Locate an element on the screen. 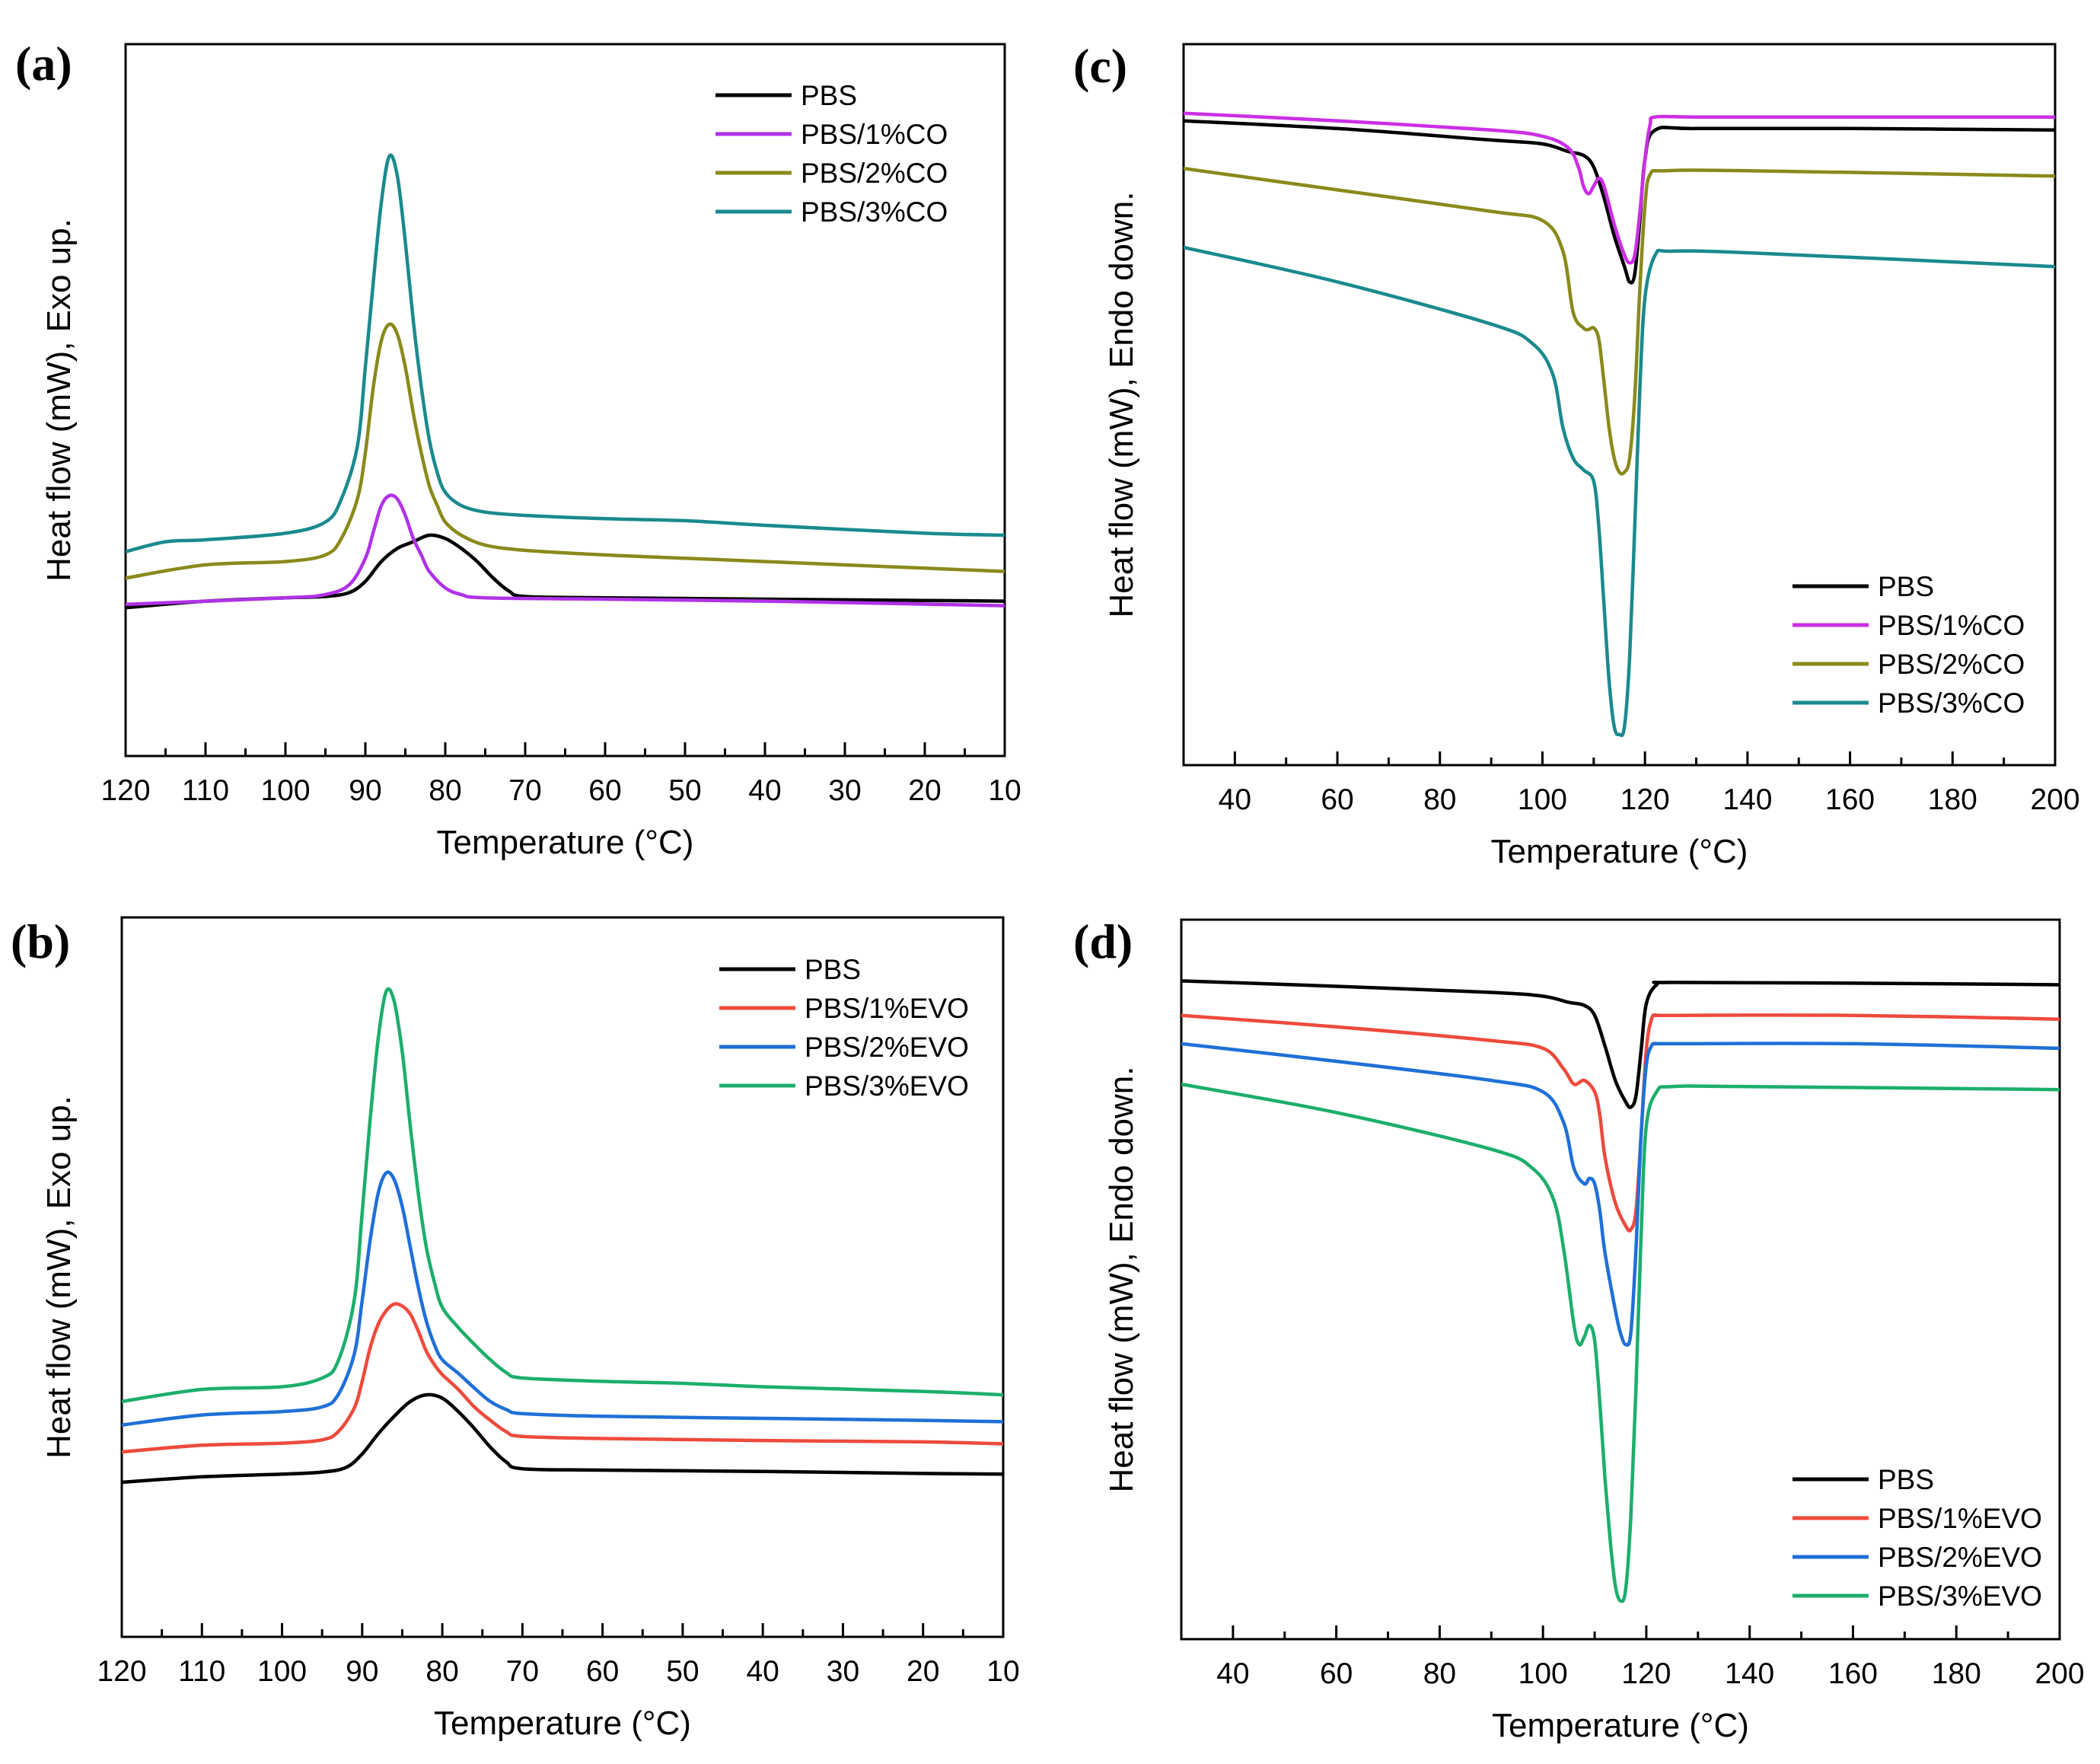  panel-label: (d) is located at coordinates (1103, 941).